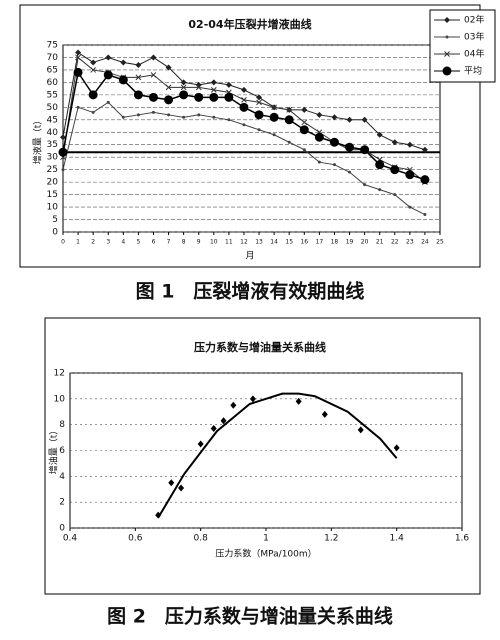 Image resolution: width=500 pixels, height=640 pixels. What do you see at coordinates (52, 195) in the screenshot?
I see `y-tick-label: 15` at bounding box center [52, 195].